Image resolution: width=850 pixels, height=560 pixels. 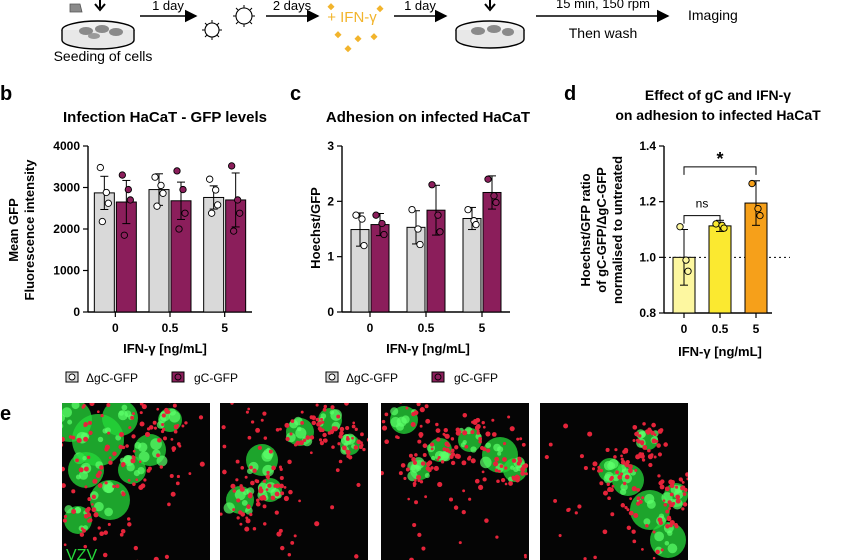 What do you see at coordinates (292, 6) in the screenshot?
I see `step-2-label: 2 days` at bounding box center [292, 6].